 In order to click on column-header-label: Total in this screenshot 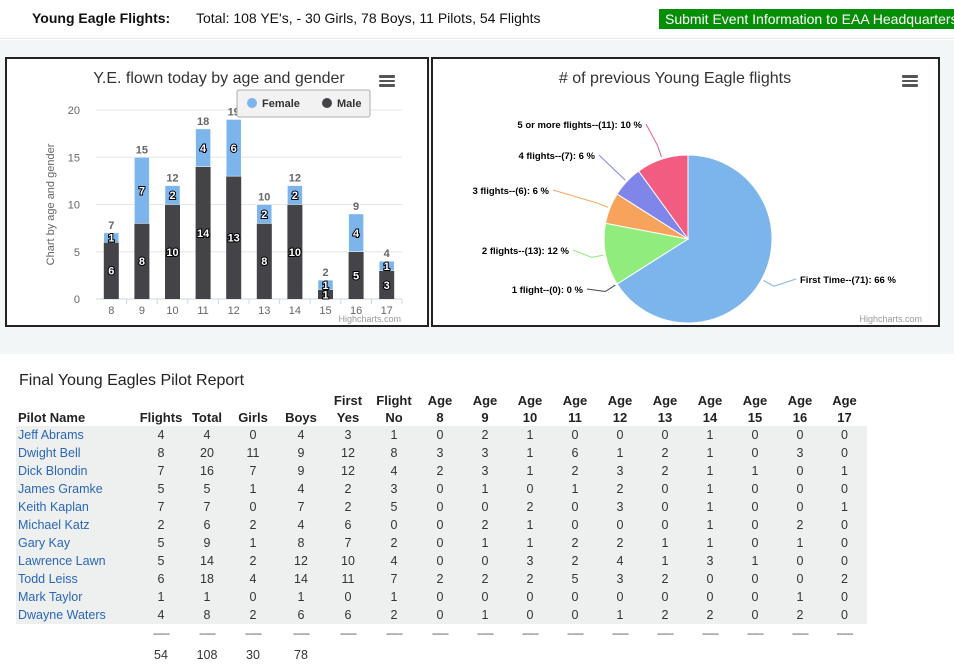, I will do `click(207, 417)`.